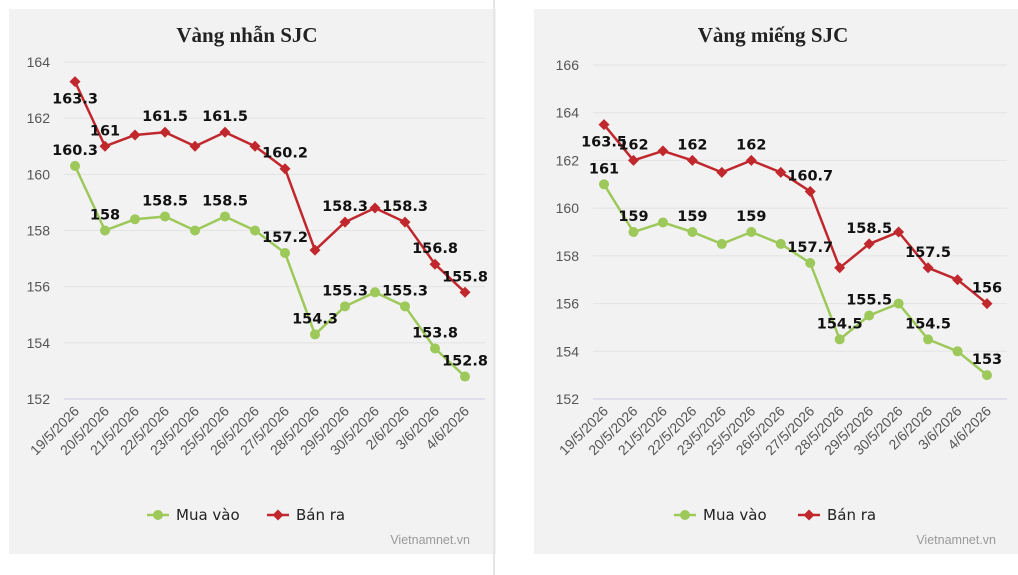 This screenshot has width=1018, height=575. What do you see at coordinates (405, 207) in the screenshot?
I see `data-label: 158.3` at bounding box center [405, 207].